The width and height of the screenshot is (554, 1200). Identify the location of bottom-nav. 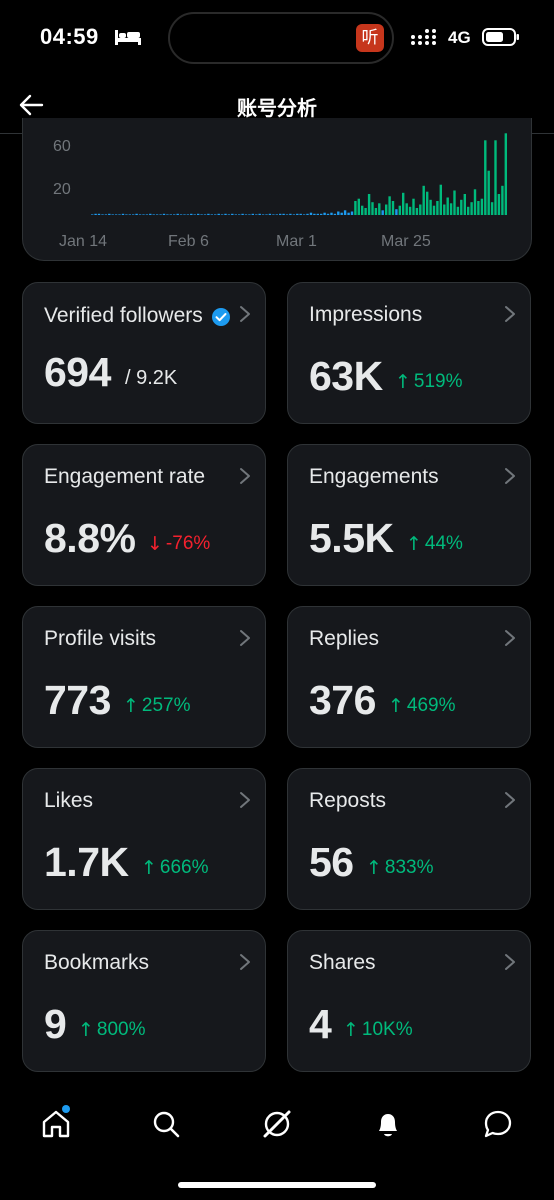
(277, 1126).